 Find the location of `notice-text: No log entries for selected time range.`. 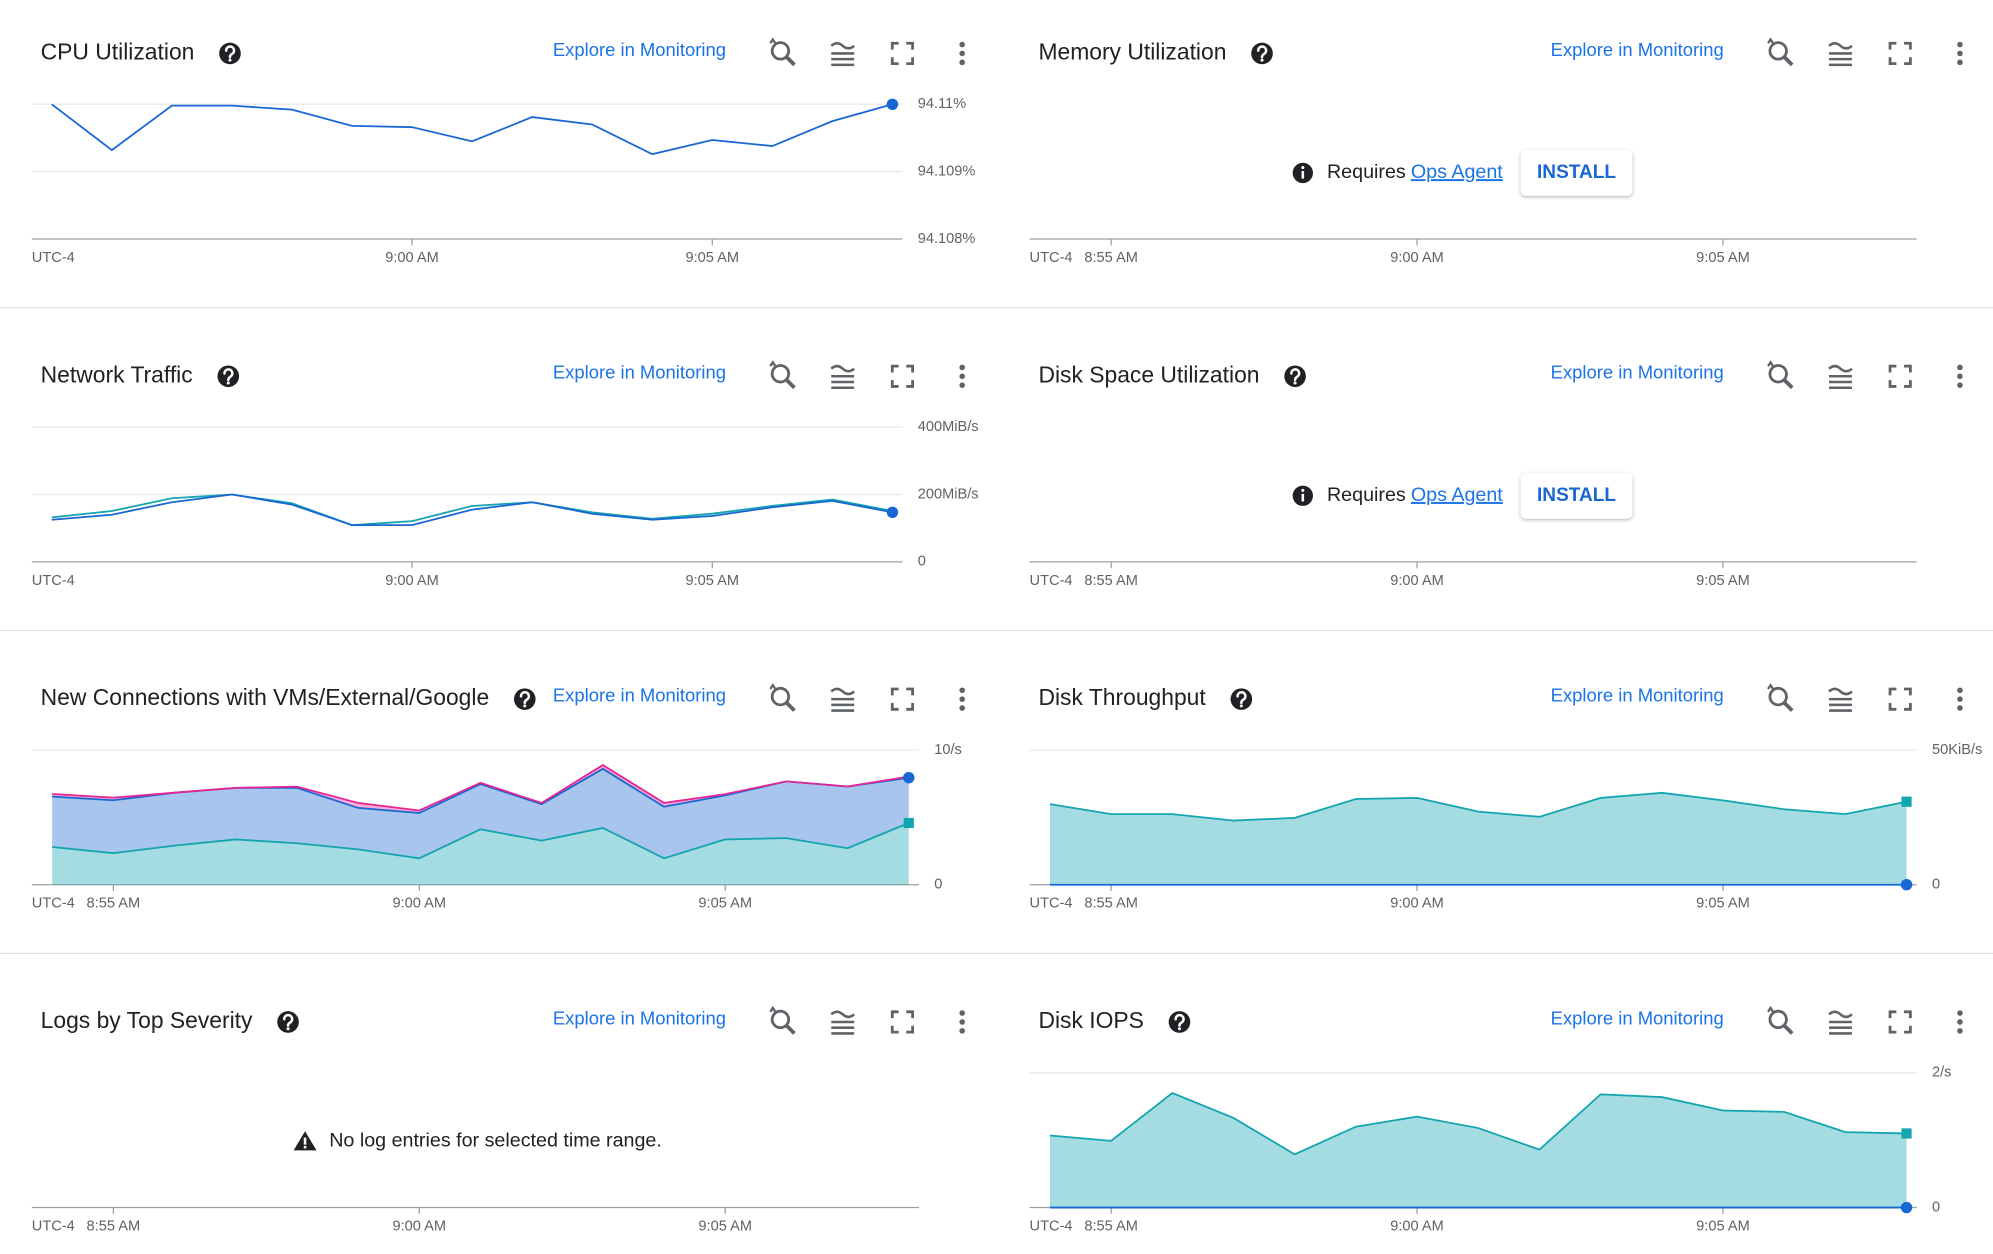

notice-text: No log entries for selected time range. is located at coordinates (495, 1141).